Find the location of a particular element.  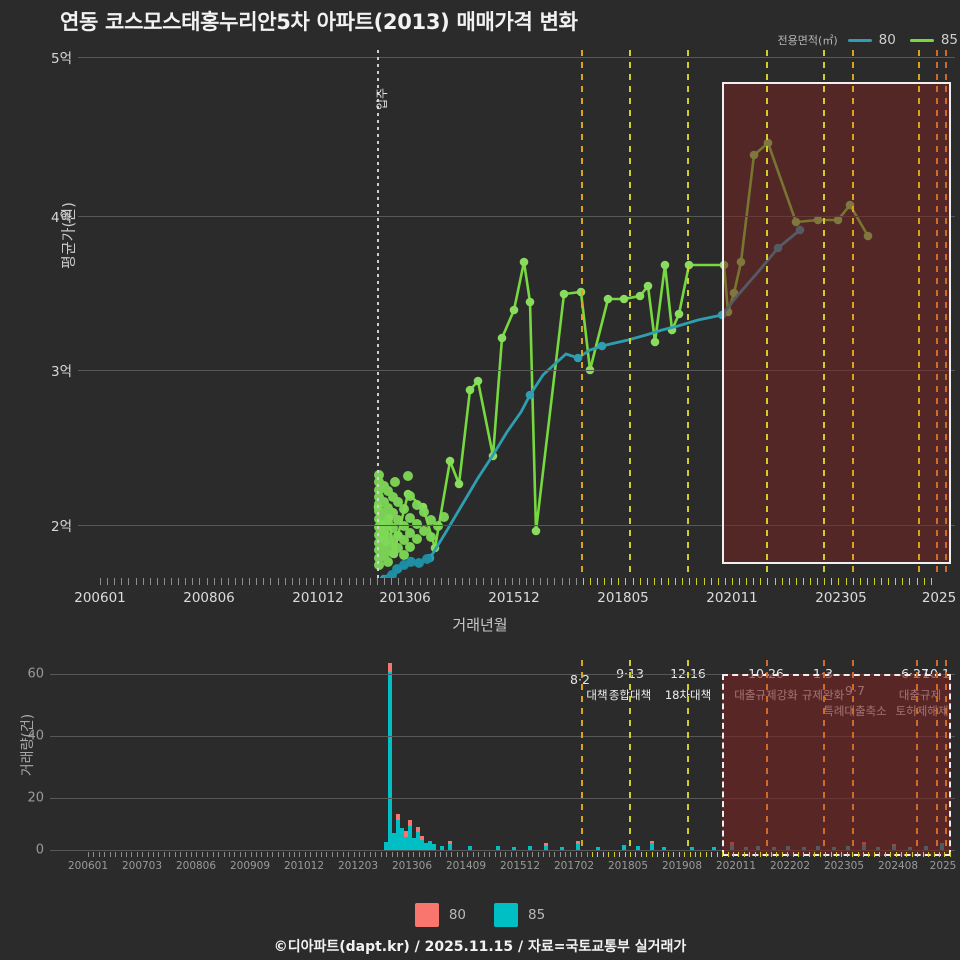

gridline-v0 is located at coordinates (502, 850).